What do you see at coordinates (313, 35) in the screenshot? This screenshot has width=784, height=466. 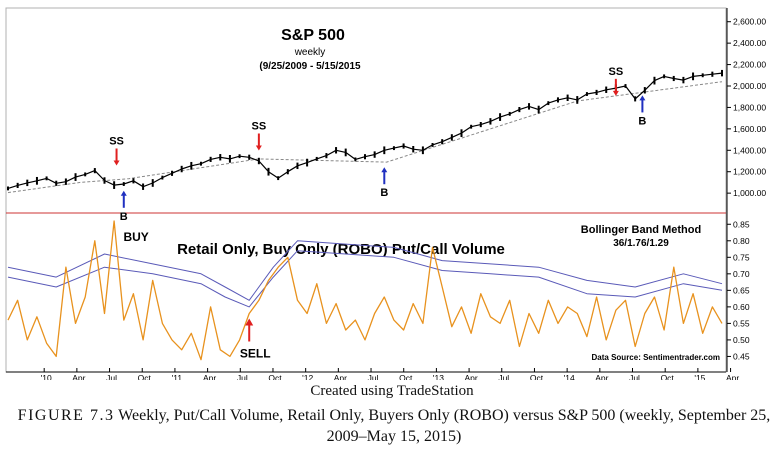 I see `sp-title: S&P 500` at bounding box center [313, 35].